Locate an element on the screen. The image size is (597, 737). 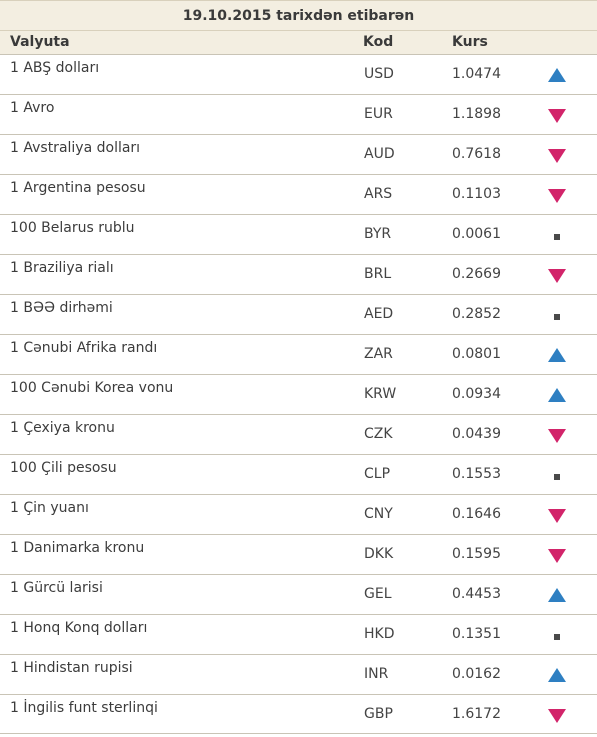
currency-name: 1 Çin yuanı is located at coordinates (49, 508).